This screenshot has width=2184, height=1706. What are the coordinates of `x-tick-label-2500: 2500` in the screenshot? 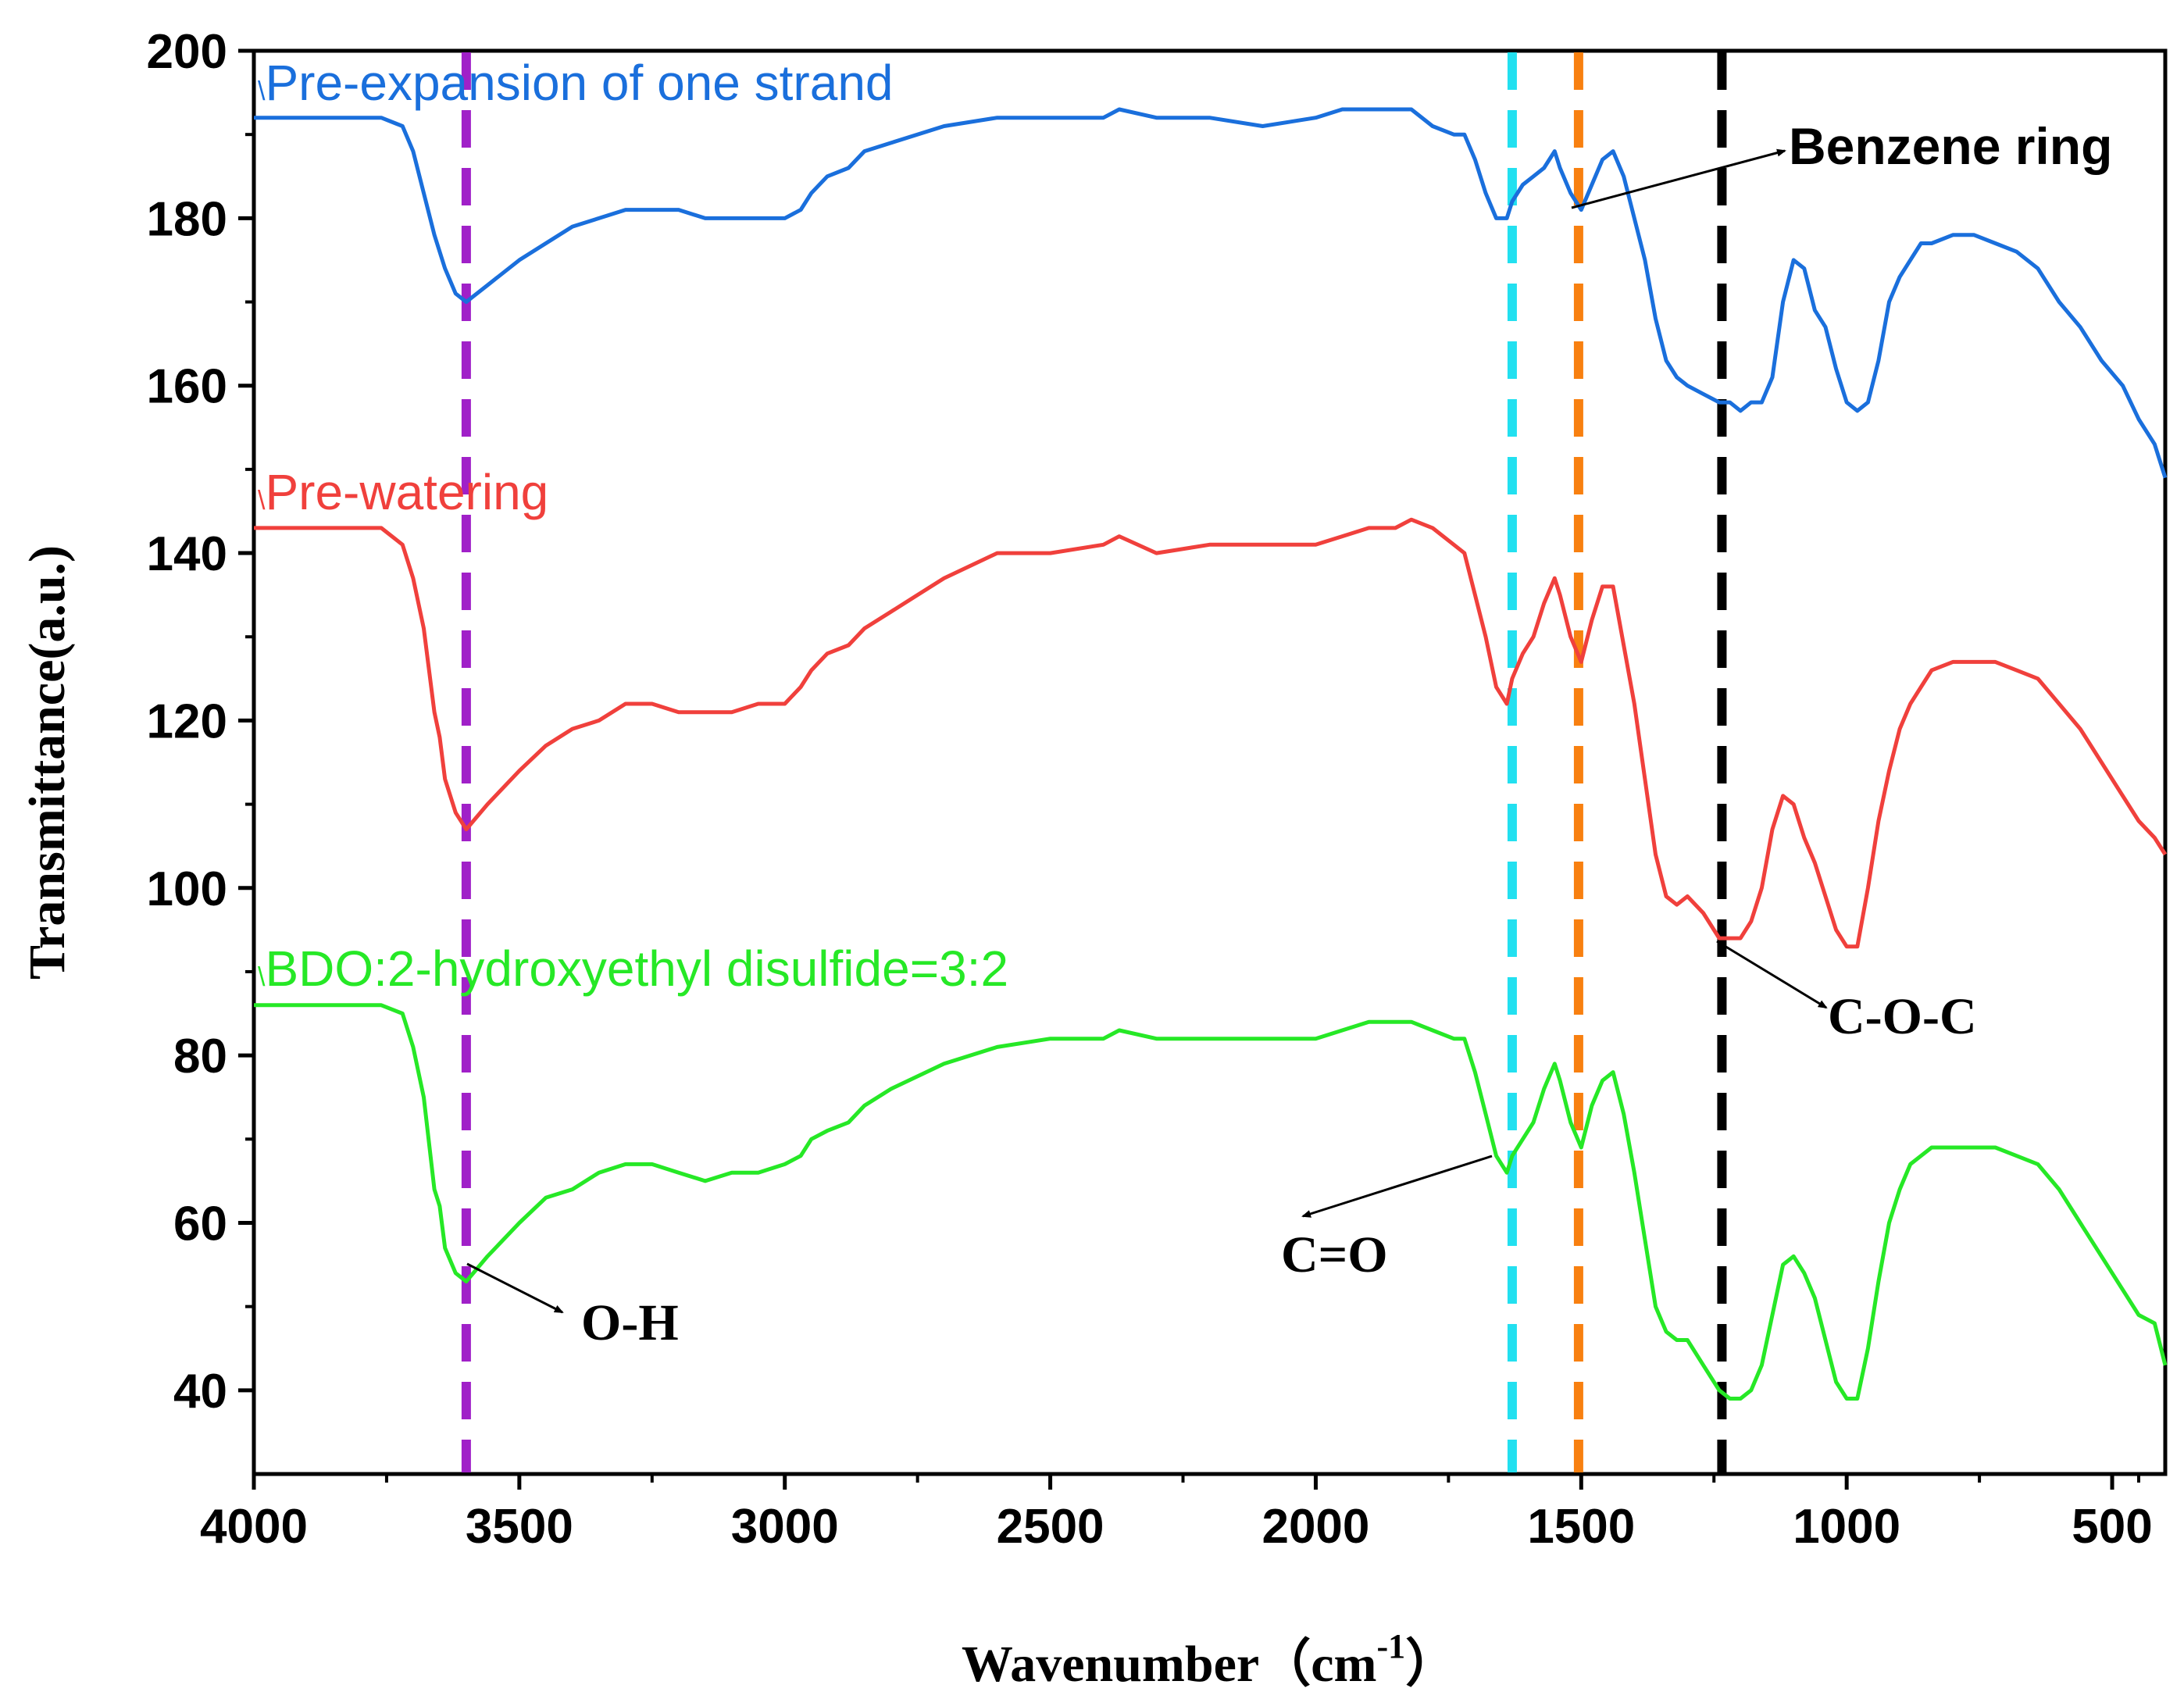 It's located at (1050, 1527).